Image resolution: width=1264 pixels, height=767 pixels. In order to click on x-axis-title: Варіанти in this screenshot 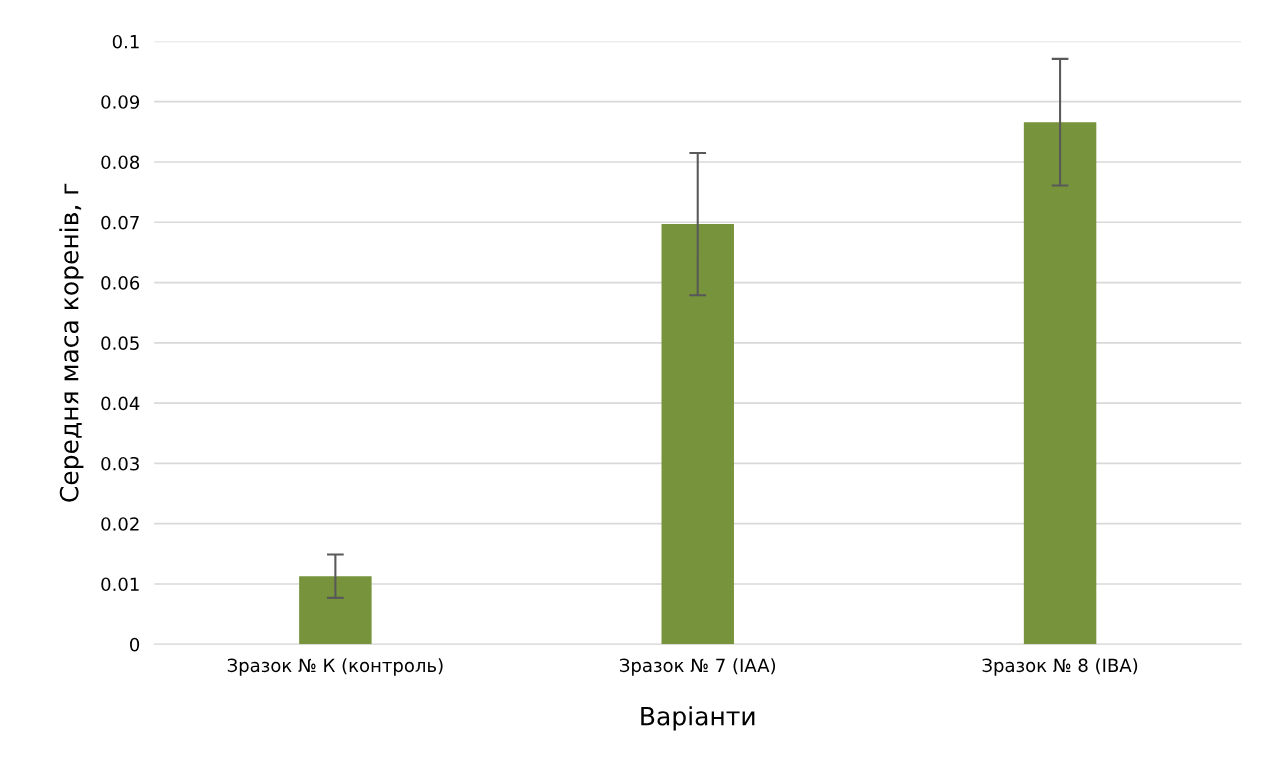, I will do `click(698, 718)`.